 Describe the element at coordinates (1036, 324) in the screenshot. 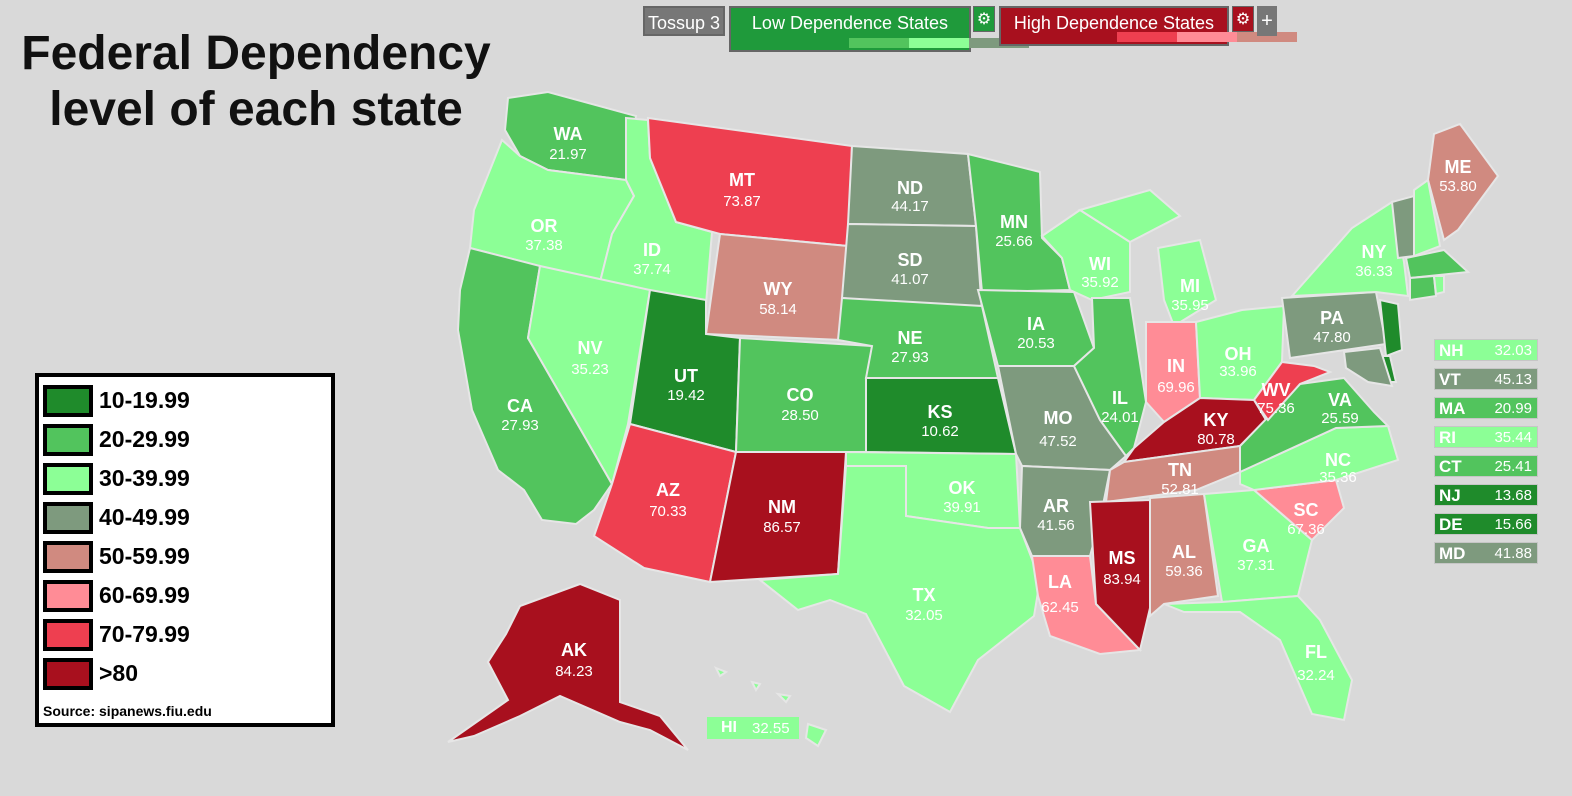

I see `state-abbr-ia: IA` at that location.